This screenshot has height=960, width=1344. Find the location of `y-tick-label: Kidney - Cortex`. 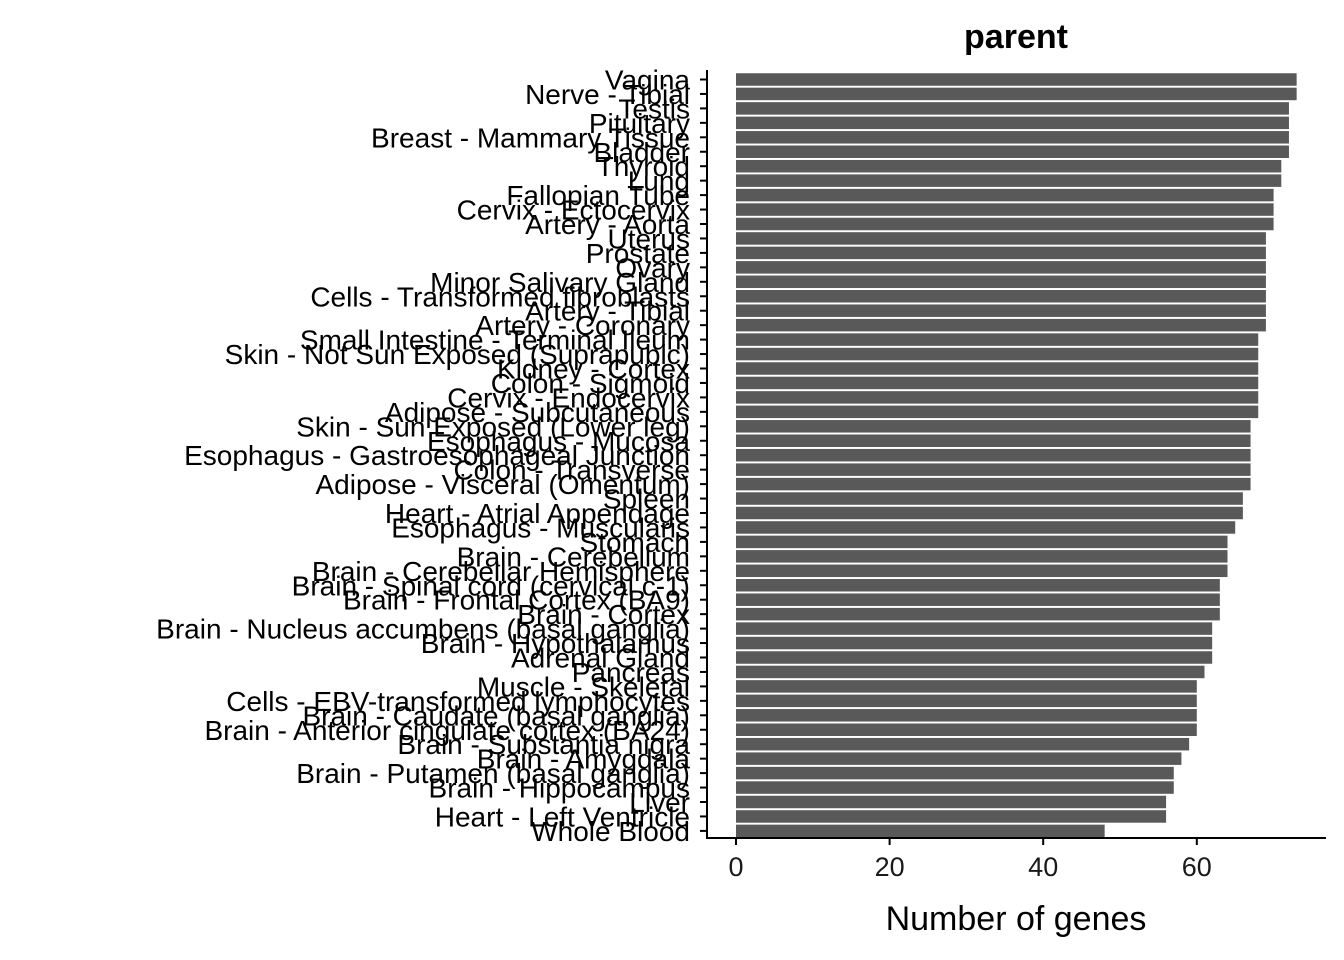

y-tick-label: Kidney - Cortex is located at coordinates (593, 369).